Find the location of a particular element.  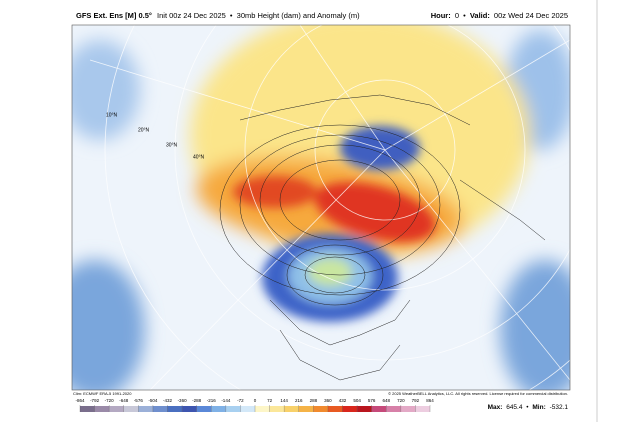

colorbar-tick-label: -504 is located at coordinates (153, 400).